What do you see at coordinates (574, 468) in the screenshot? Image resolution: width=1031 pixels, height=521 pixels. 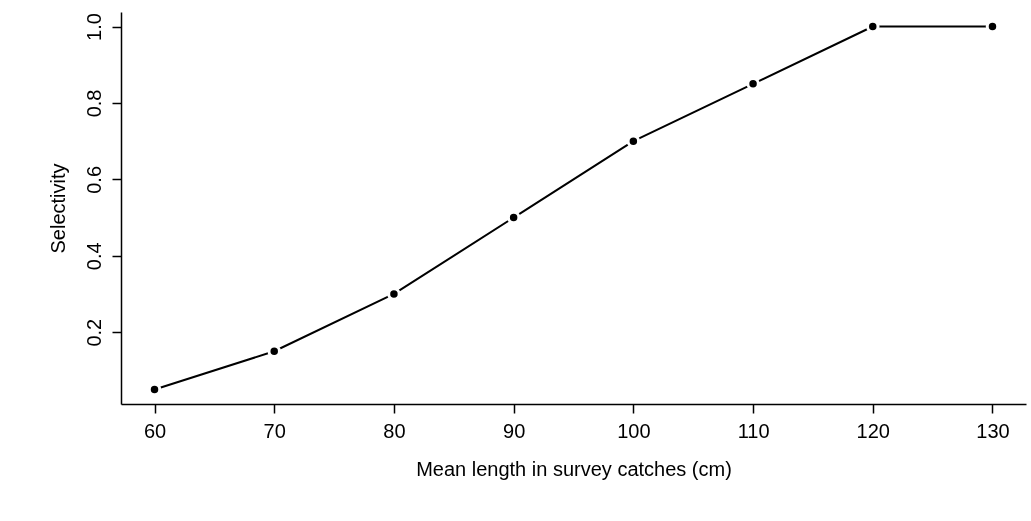 I see `x-axis-title: Mean length in survey catches (cm)` at bounding box center [574, 468].